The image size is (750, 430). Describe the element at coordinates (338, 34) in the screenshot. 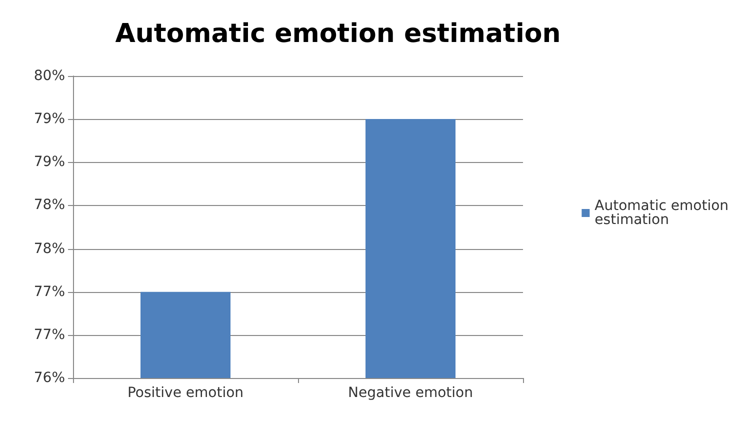

I see `chart-title: Automatic emotion estimation` at that location.